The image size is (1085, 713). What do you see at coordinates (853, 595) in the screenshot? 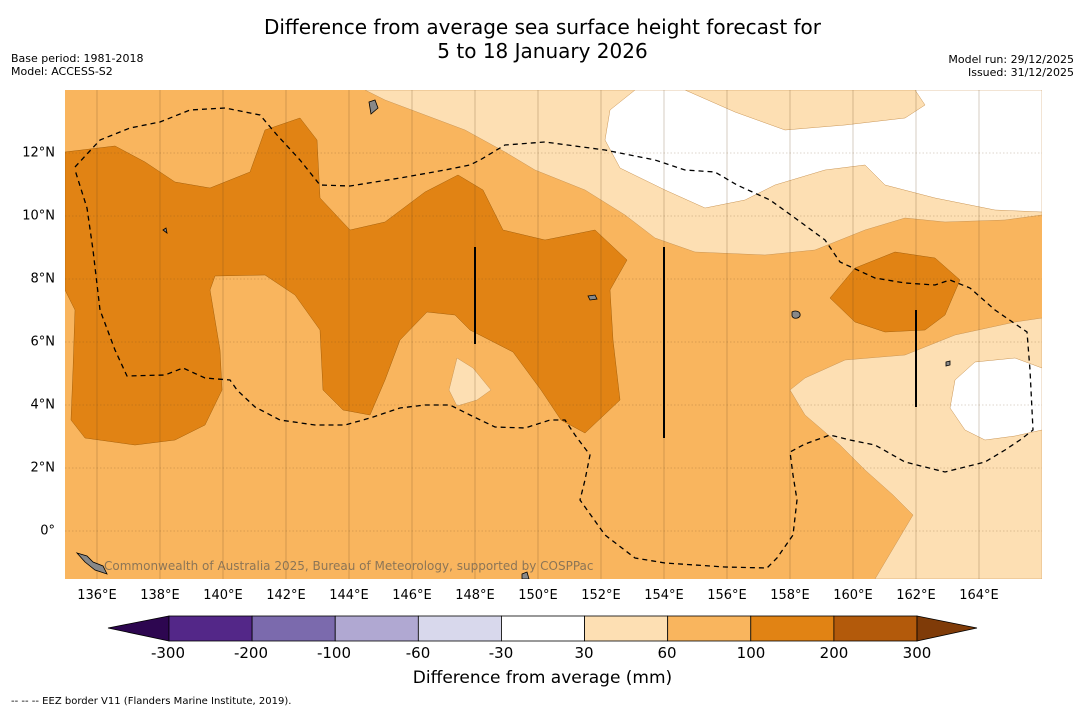
I see `lon-label-160e: 160°E` at bounding box center [853, 595].